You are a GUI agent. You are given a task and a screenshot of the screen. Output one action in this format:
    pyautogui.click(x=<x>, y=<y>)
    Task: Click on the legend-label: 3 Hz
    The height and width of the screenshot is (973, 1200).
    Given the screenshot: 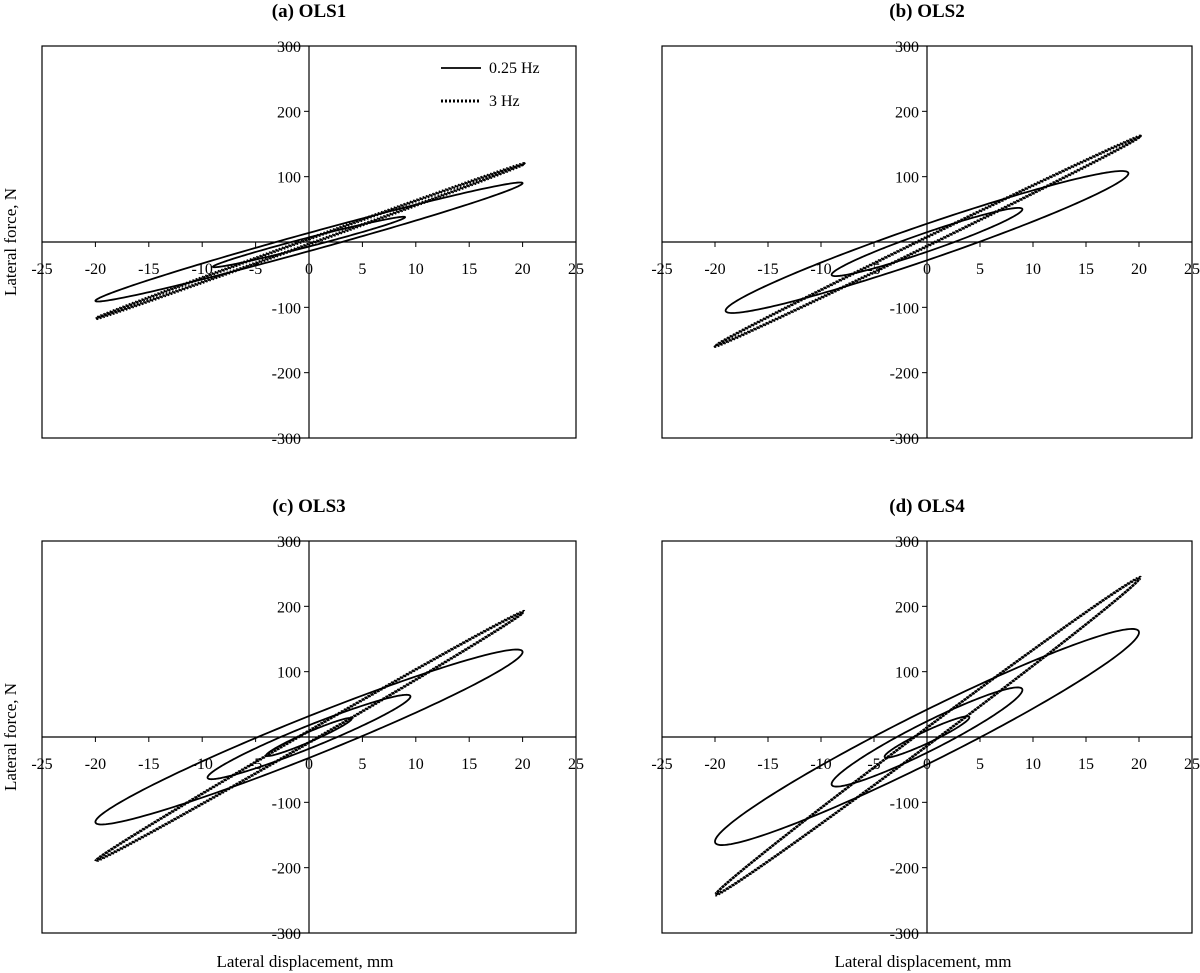 What is the action you would take?
    pyautogui.click(x=504, y=101)
    